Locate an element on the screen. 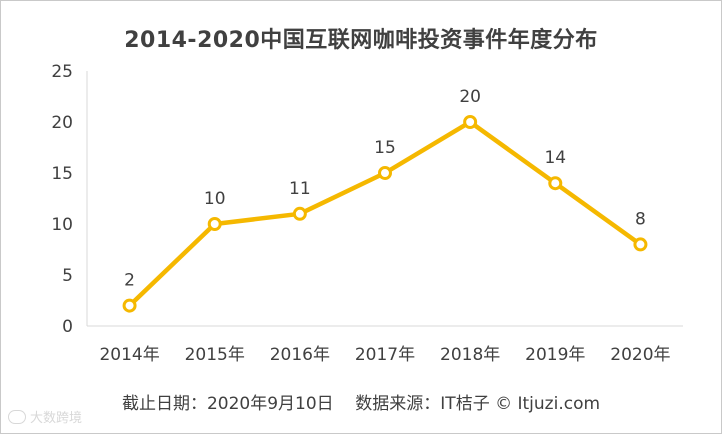  x-tick-label: 2018年 is located at coordinates (470, 355).